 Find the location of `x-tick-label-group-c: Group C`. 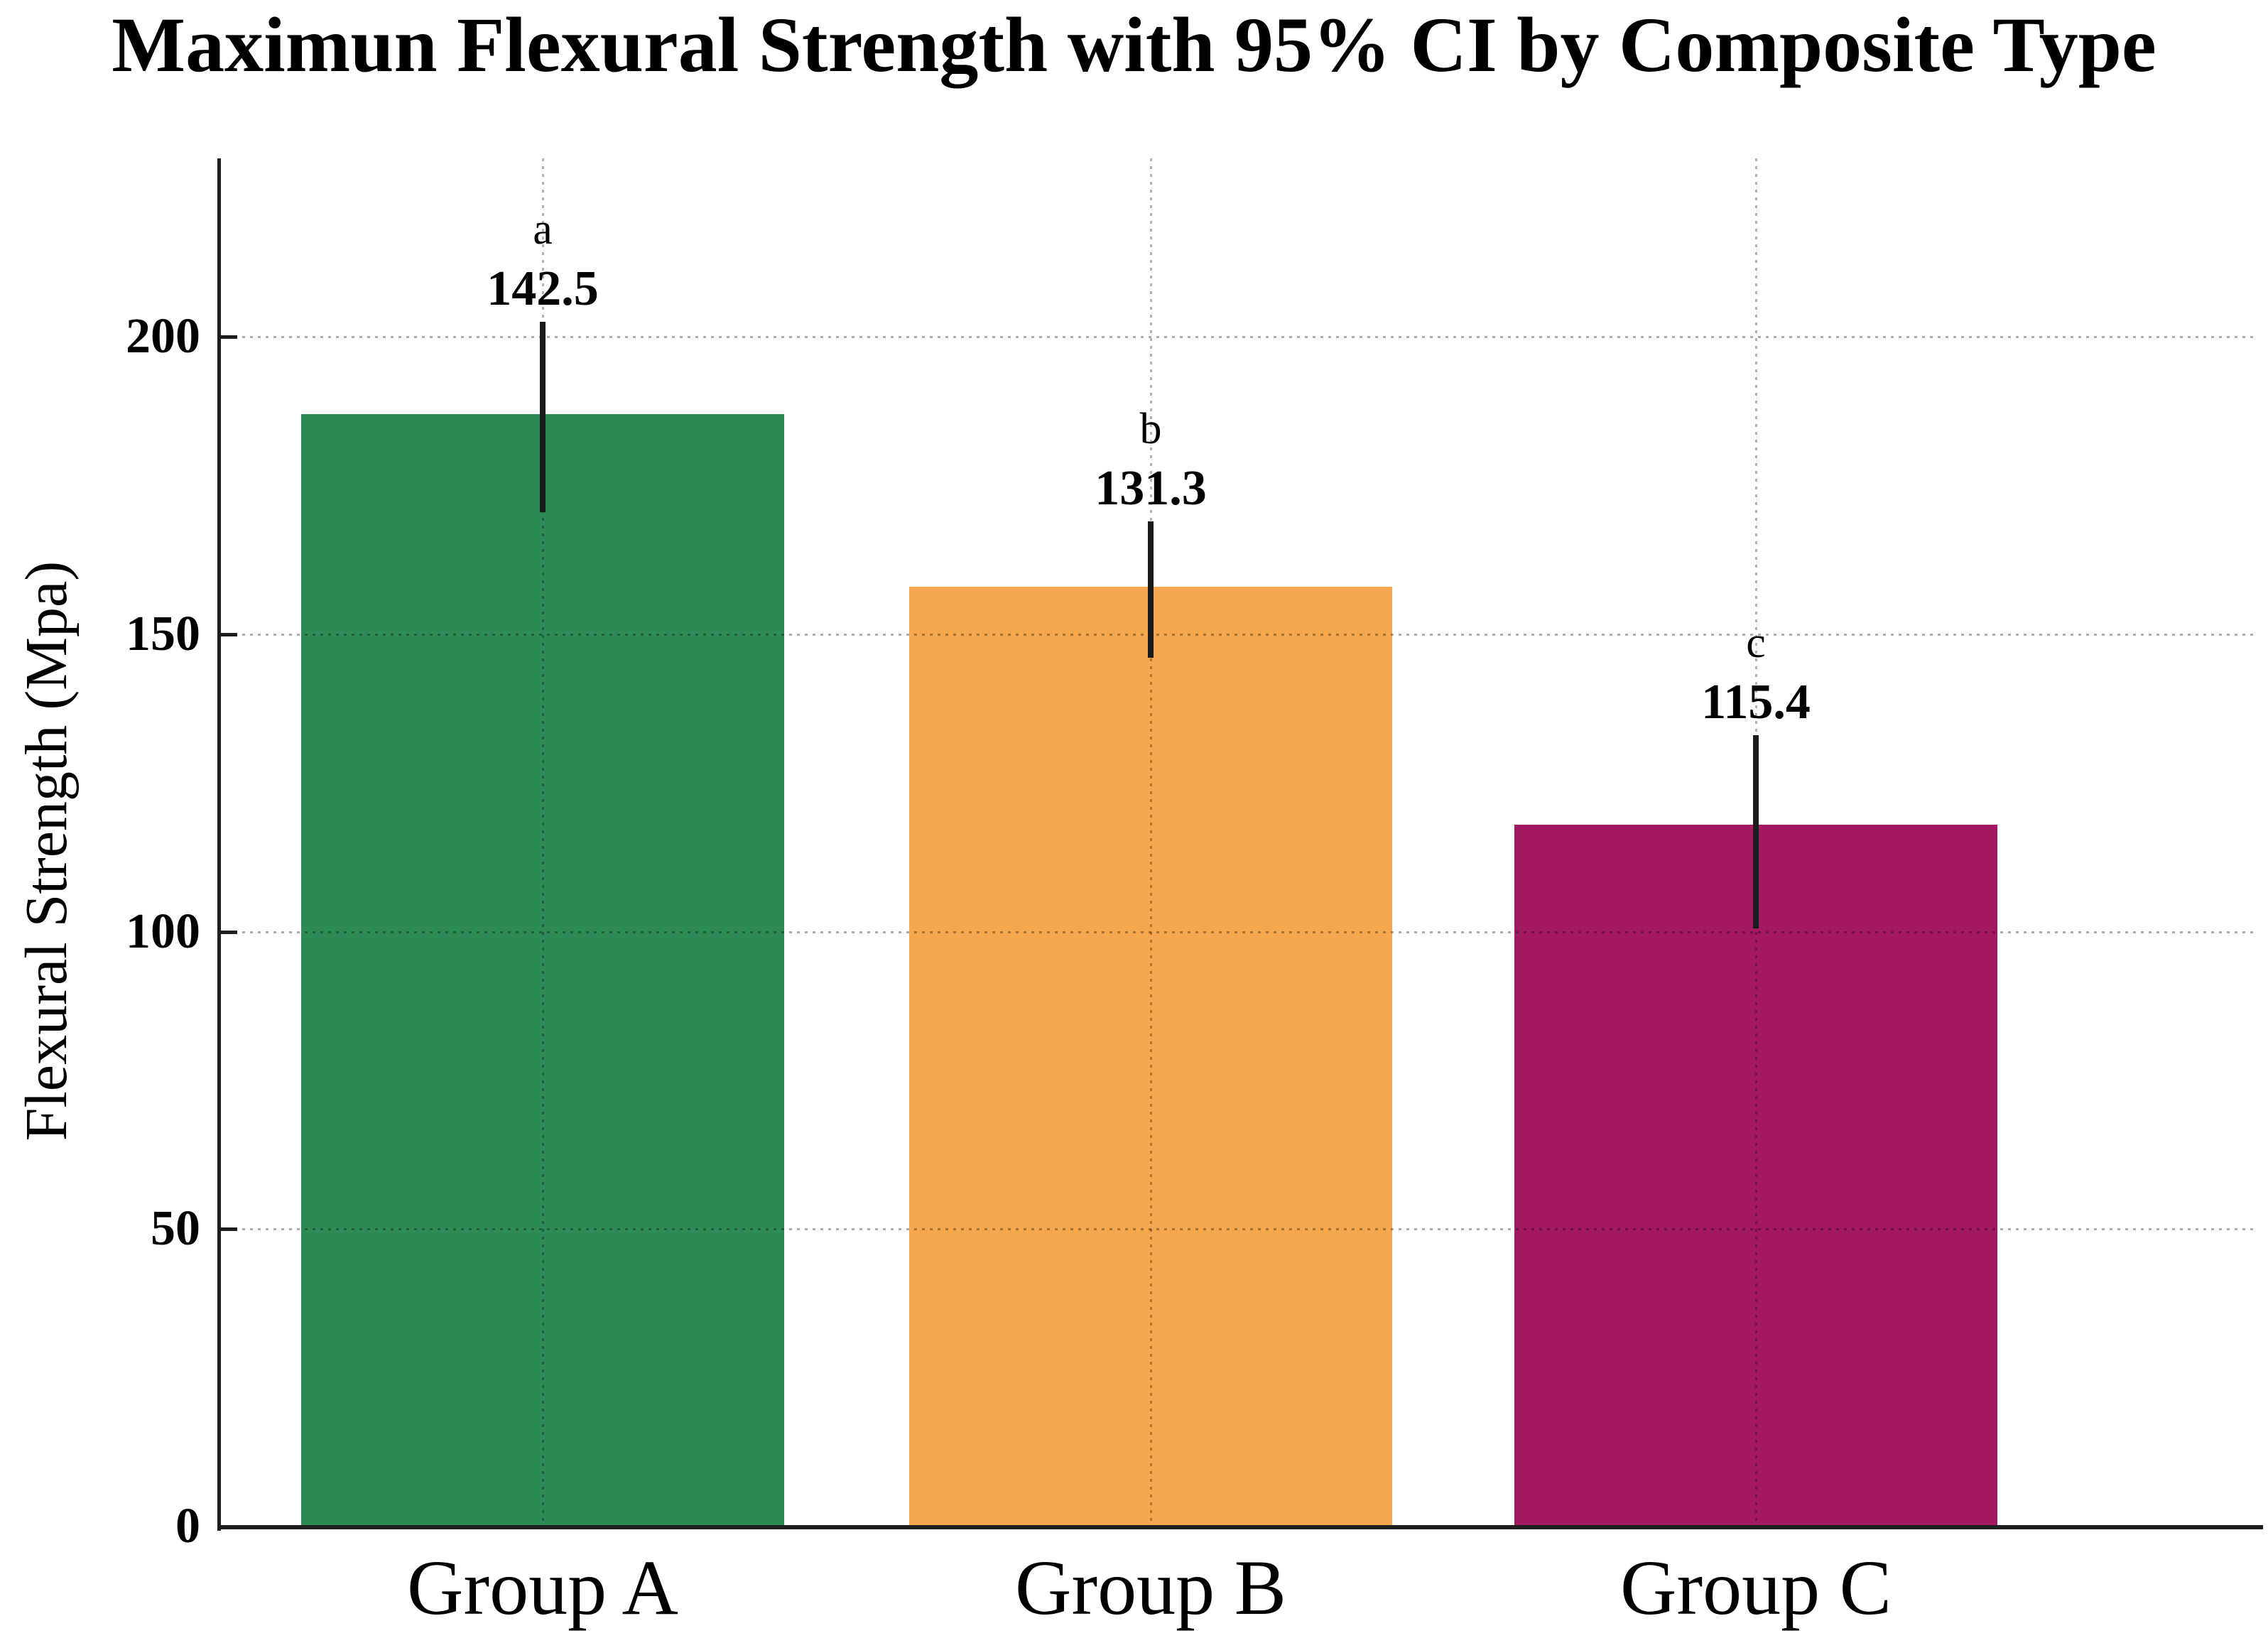

x-tick-label-group-c: Group C is located at coordinates (1756, 1588).